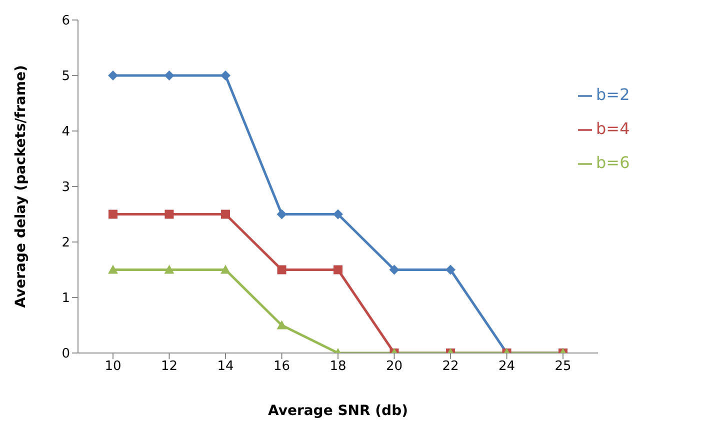  Describe the element at coordinates (66, 76) in the screenshot. I see `y-tick-label: 5` at that location.